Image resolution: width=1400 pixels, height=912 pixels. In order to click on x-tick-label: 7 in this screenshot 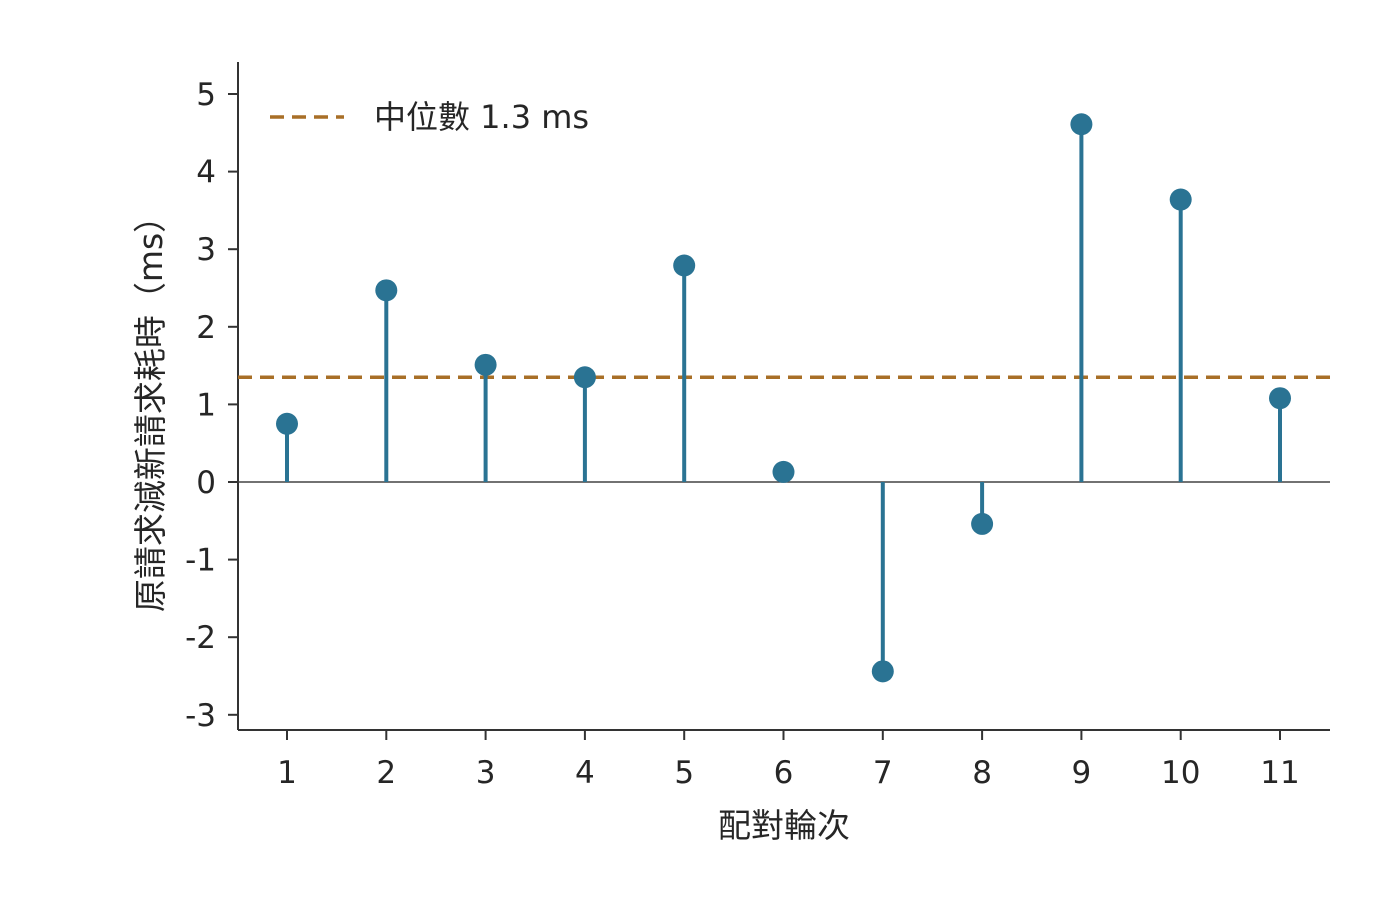, I will do `click(883, 773)`.